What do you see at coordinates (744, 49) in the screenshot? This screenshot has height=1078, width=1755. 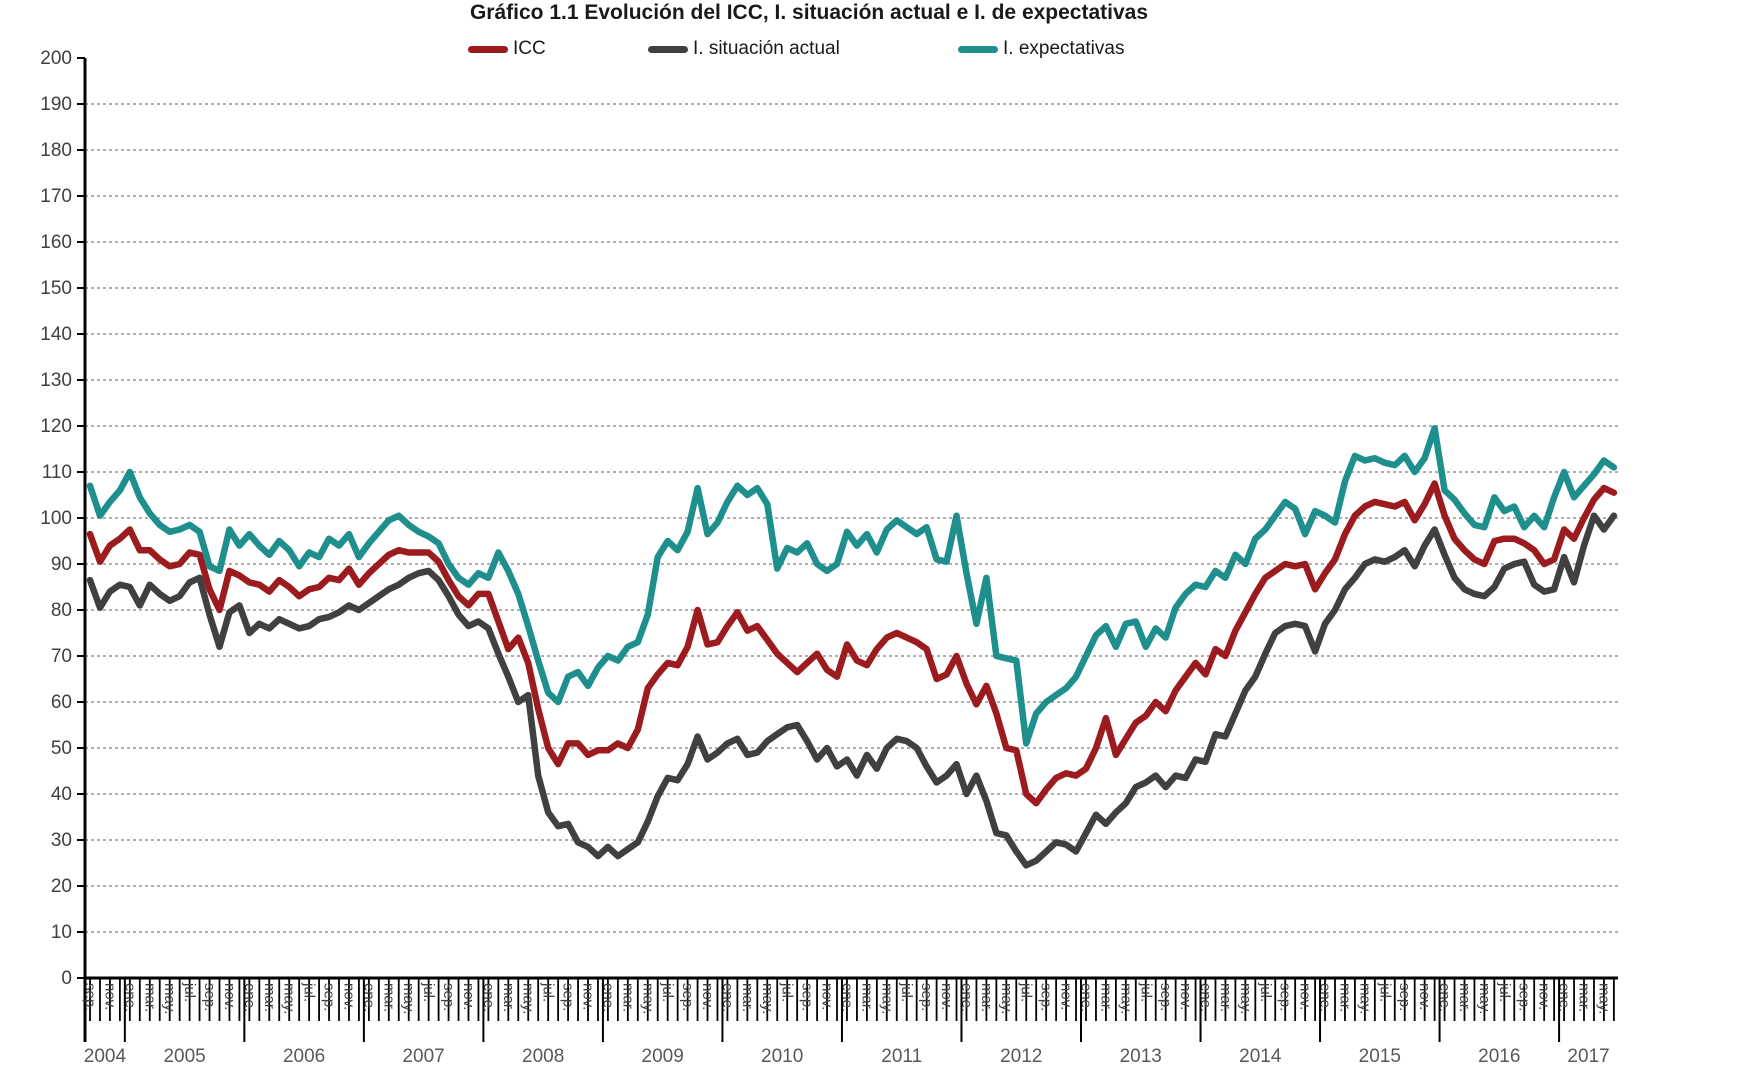 I see `legend-item-situacion-actual: I. situación actual` at bounding box center [744, 49].